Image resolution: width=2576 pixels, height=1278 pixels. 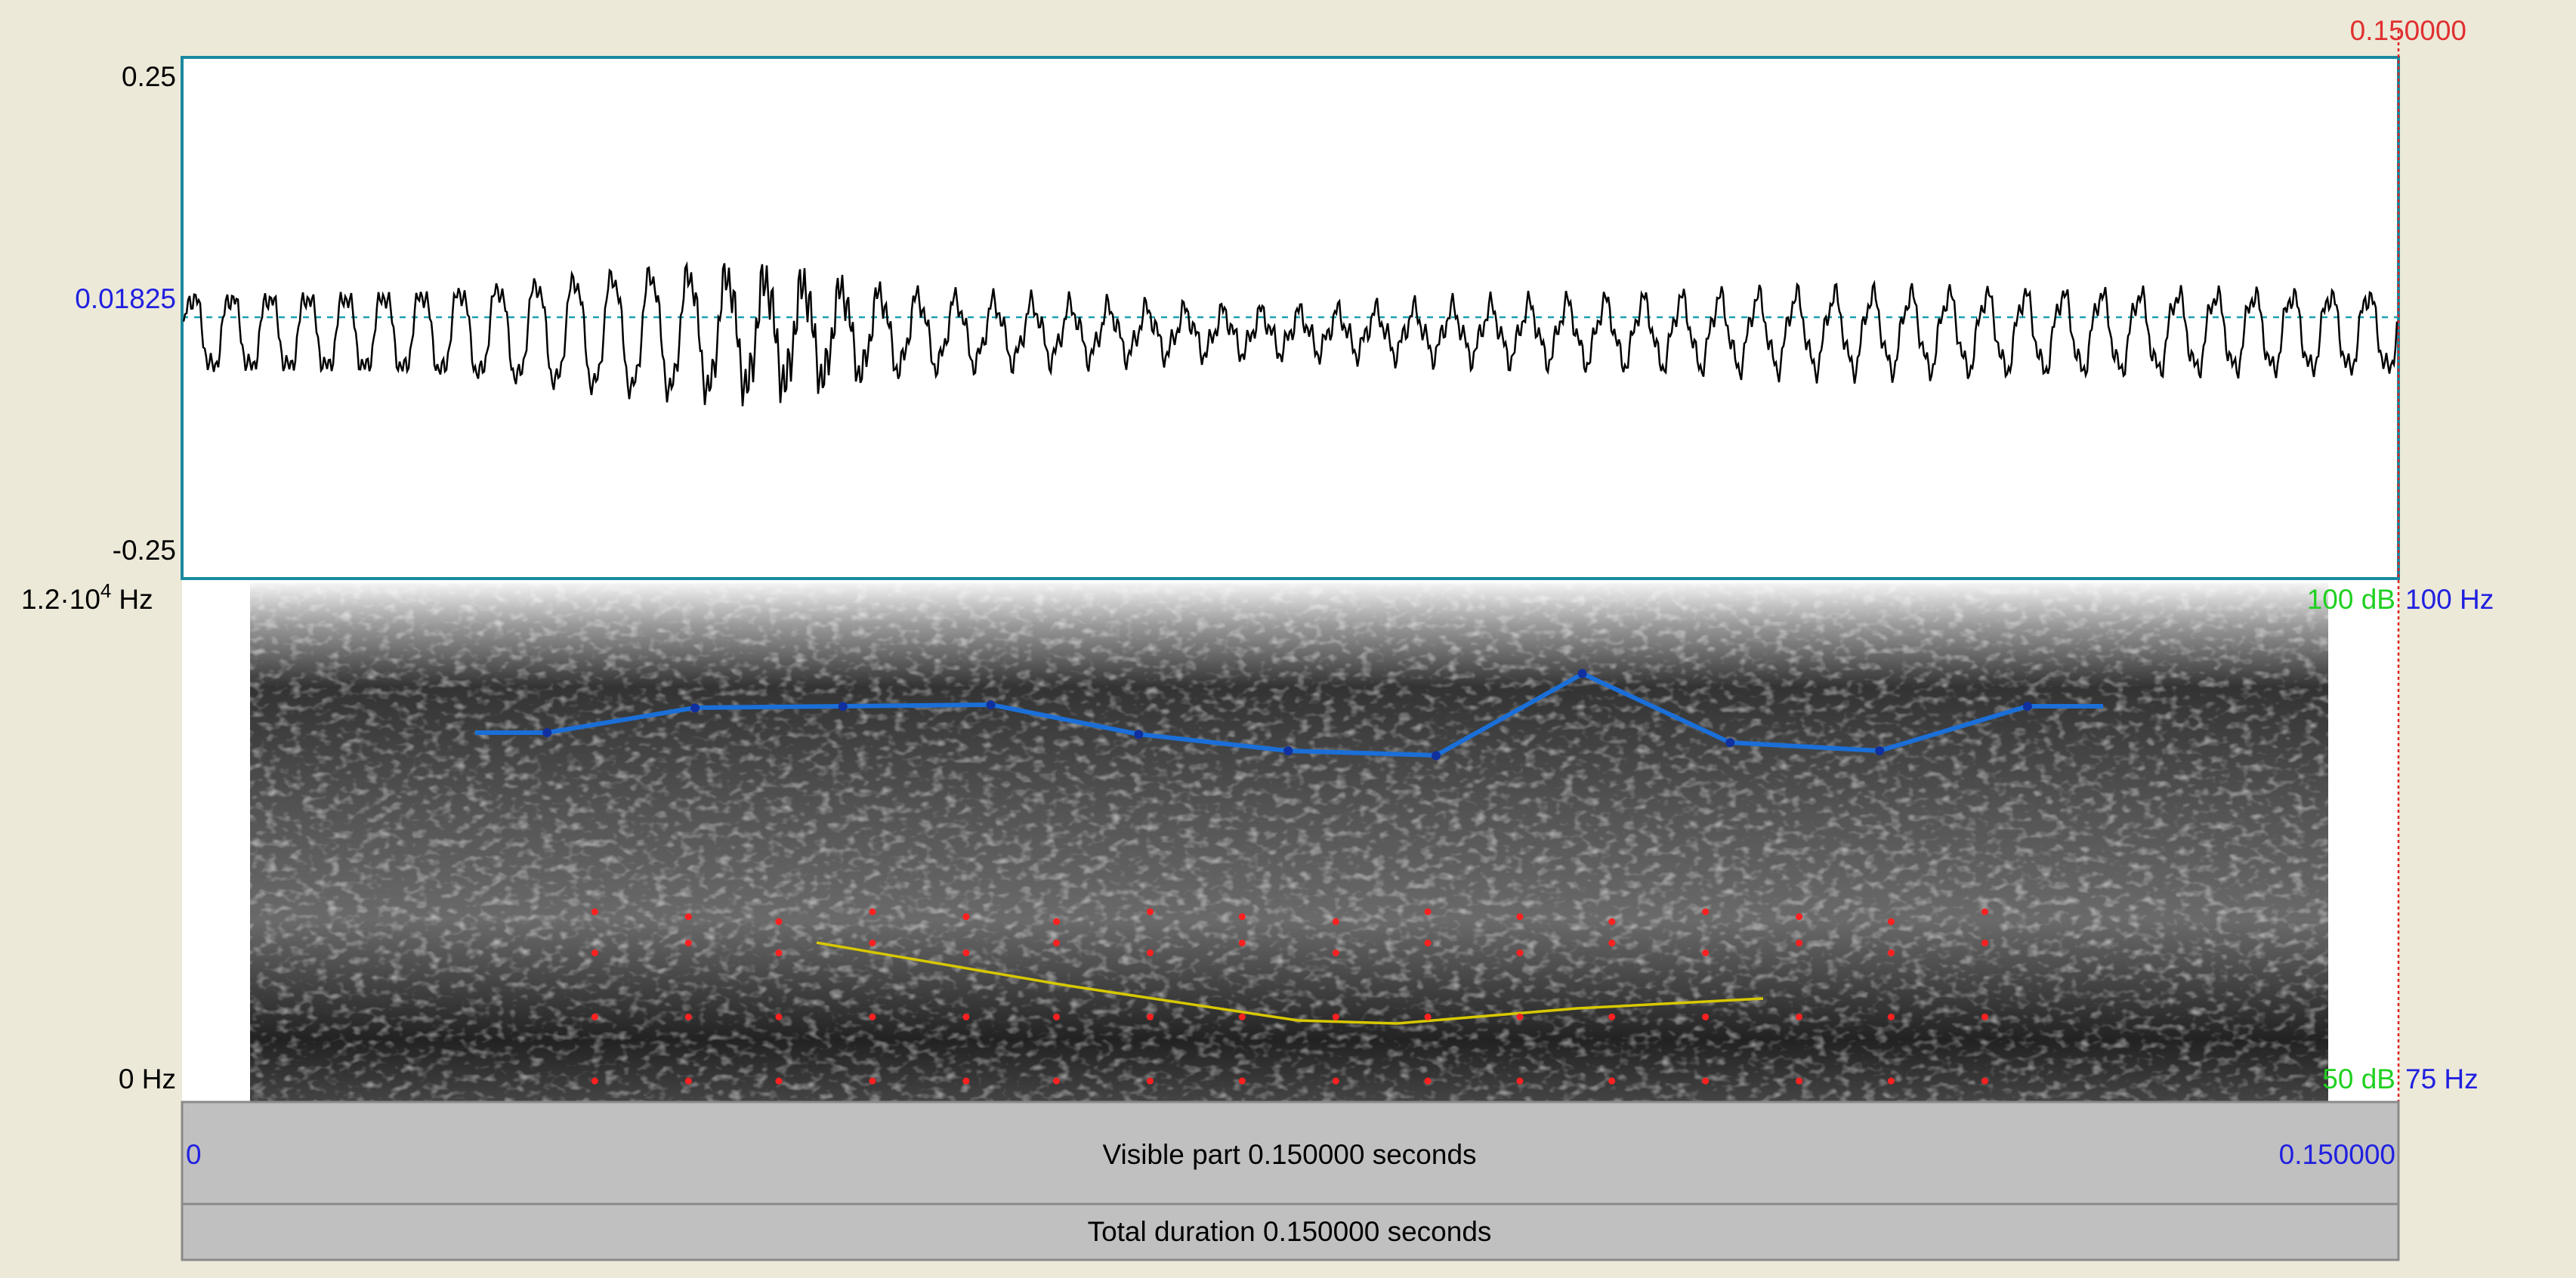 I want to click on total-label: Total duration 0.150000 seconds, so click(x=1290, y=1231).